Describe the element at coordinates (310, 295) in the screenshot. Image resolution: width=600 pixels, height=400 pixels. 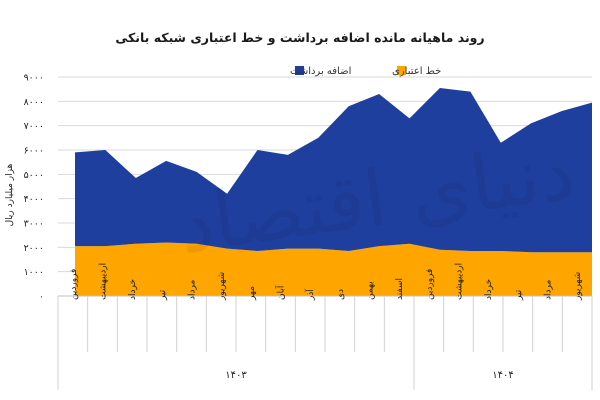
I see `x-tick-label: آذر` at that location.